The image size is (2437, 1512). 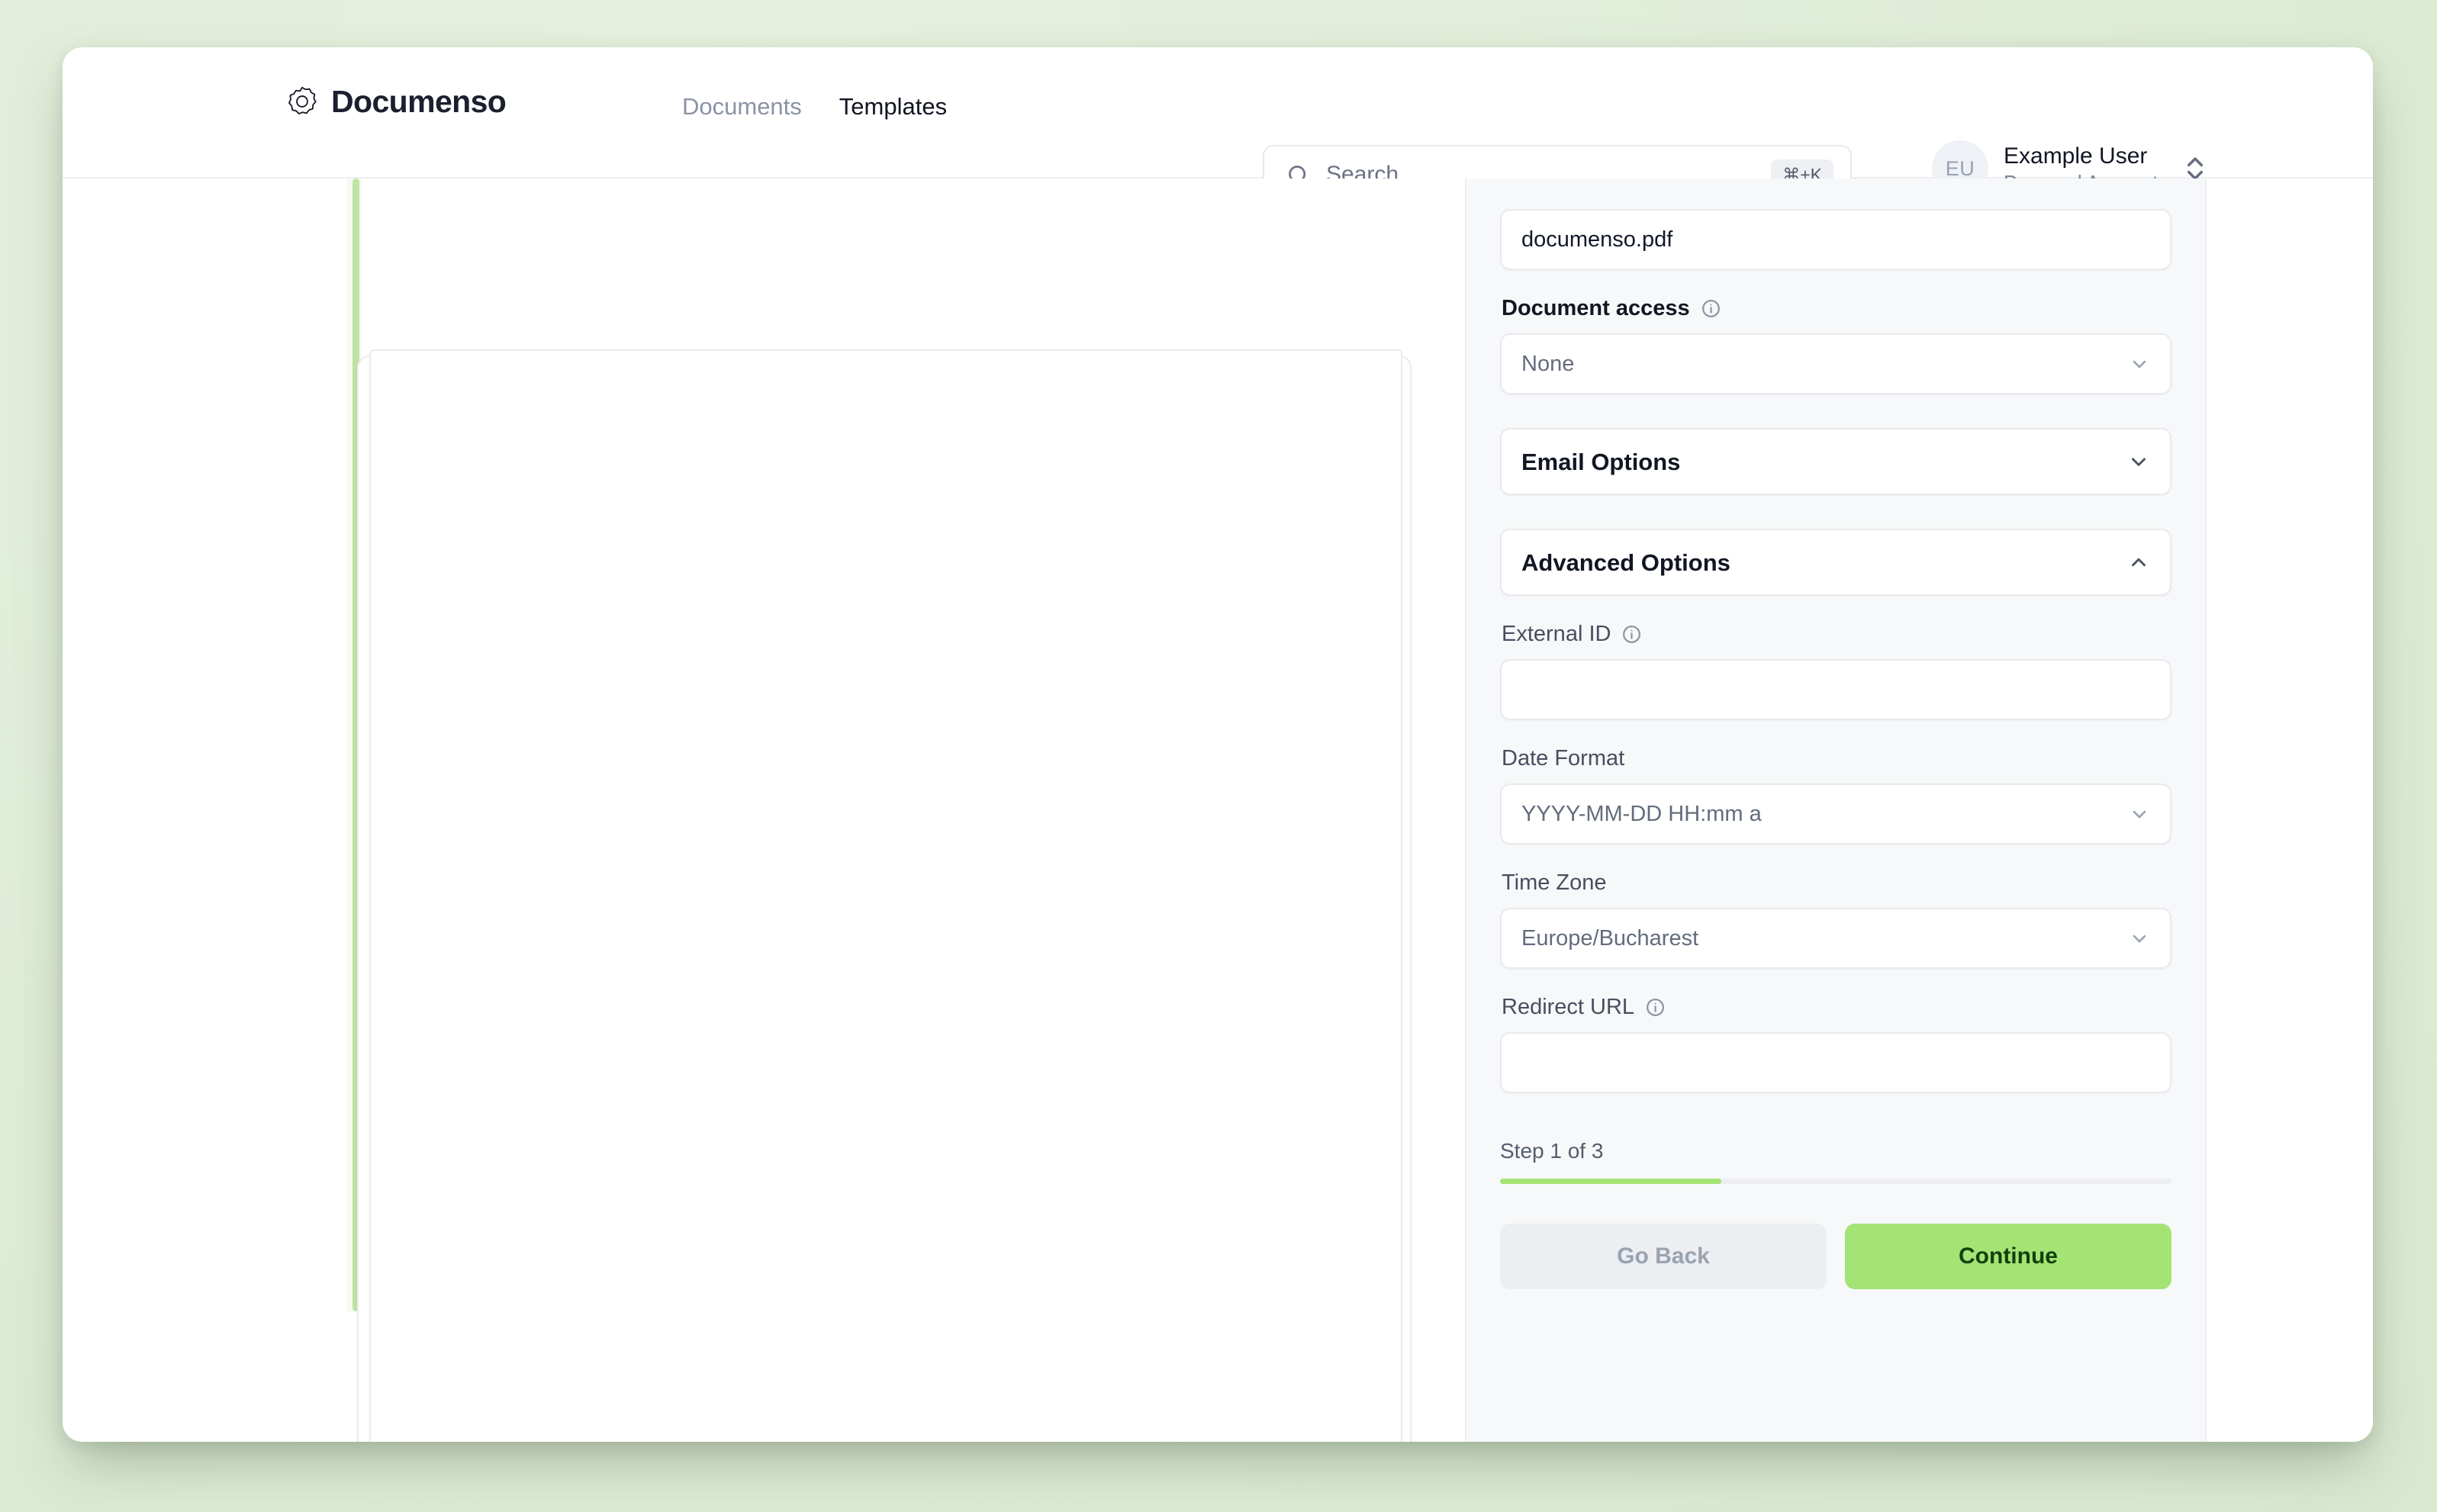 What do you see at coordinates (1836, 1007) in the screenshot?
I see `redirect-url-label: Redirect URL` at bounding box center [1836, 1007].